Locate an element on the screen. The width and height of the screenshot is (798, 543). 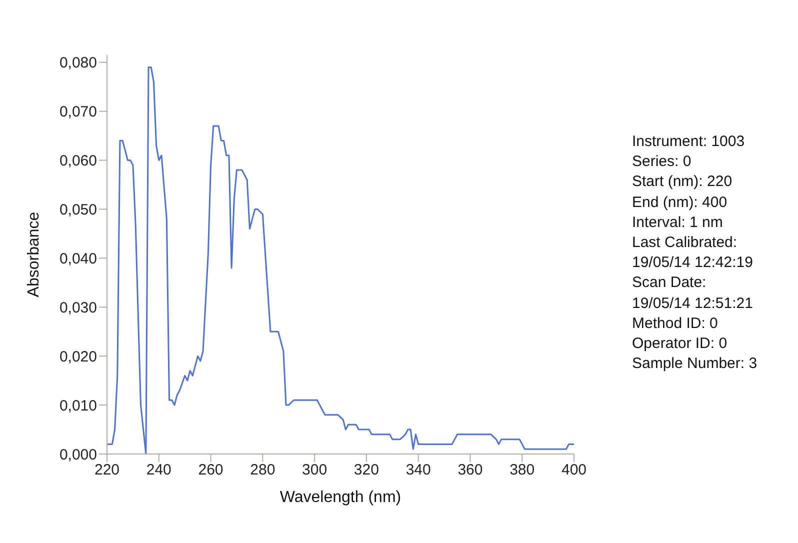
y-axis-title: Absorbance is located at coordinates (34, 255).